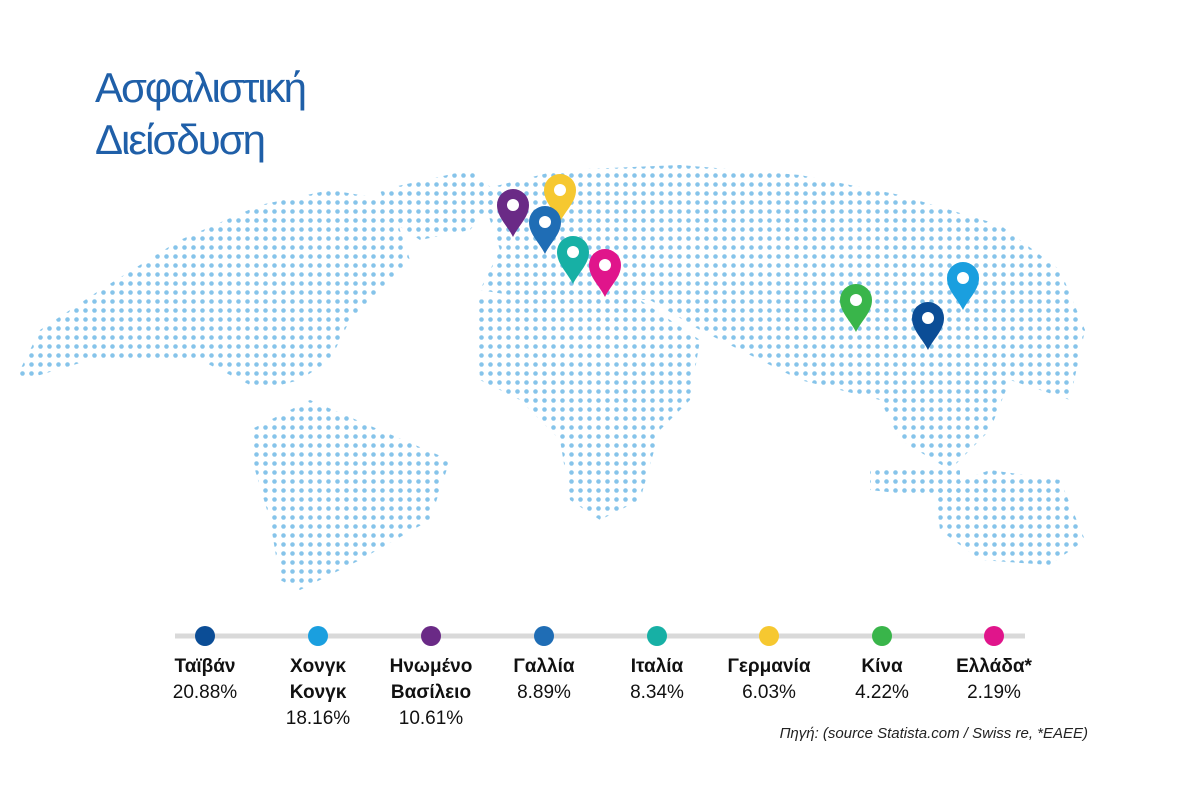 Image resolution: width=1178 pixels, height=799 pixels. What do you see at coordinates (738, 262) in the screenshot?
I see `pins` at bounding box center [738, 262].